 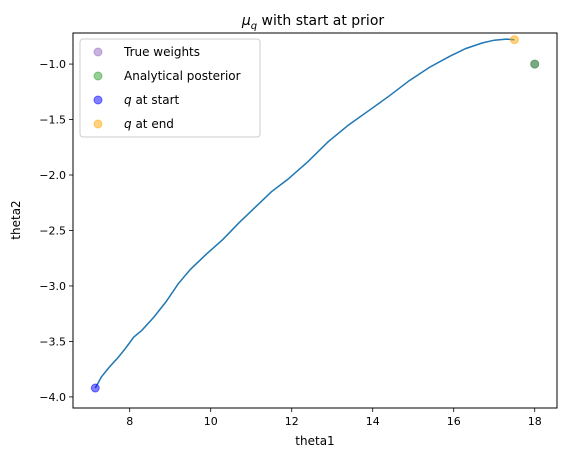 What do you see at coordinates (16, 219) in the screenshot?
I see `y-axis-label: theta2` at bounding box center [16, 219].